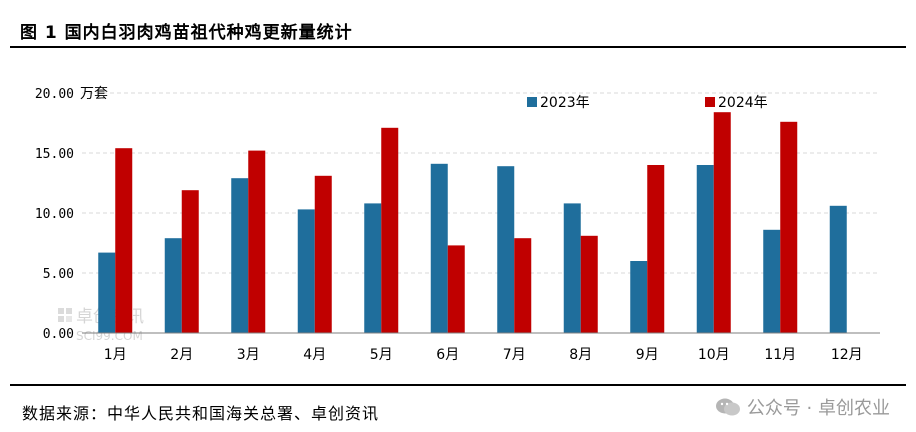 Image resolution: width=916 pixels, height=432 pixels. What do you see at coordinates (639, 297) in the screenshot?
I see `bar-2023年-9月` at bounding box center [639, 297].